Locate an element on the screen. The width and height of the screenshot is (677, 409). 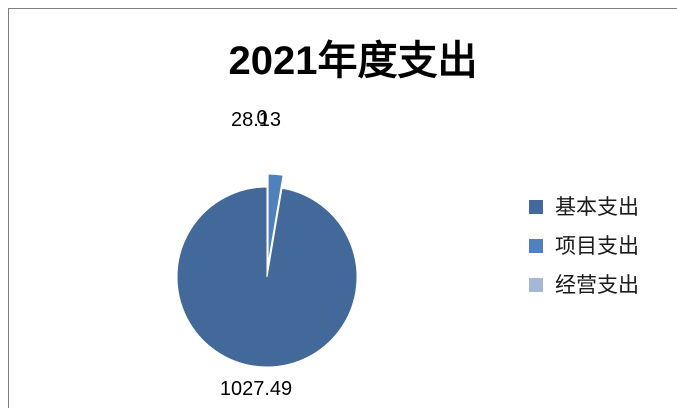
legend: 基本支出 项目支出 经营支出 is located at coordinates (584, 246).